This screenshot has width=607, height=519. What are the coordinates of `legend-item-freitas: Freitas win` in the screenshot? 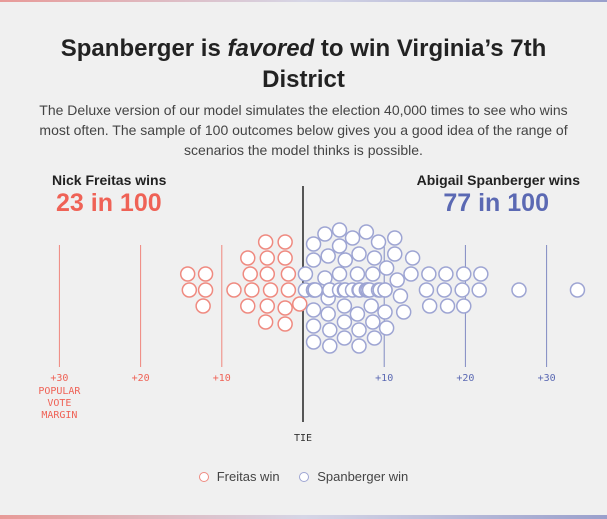 It's located at (239, 476).